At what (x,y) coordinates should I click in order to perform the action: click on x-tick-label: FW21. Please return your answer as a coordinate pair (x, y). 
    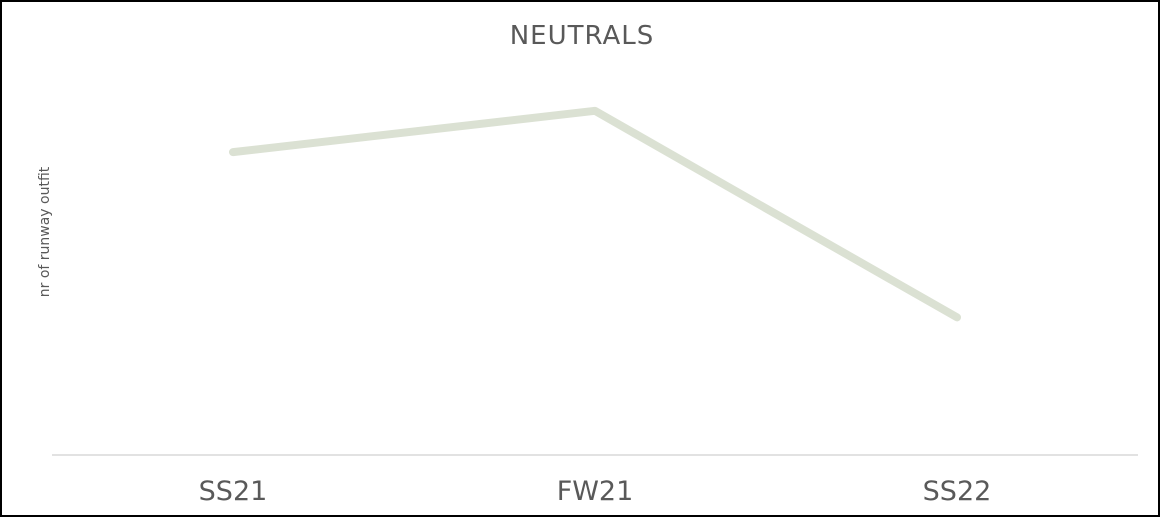
    Looking at the image, I should click on (595, 491).